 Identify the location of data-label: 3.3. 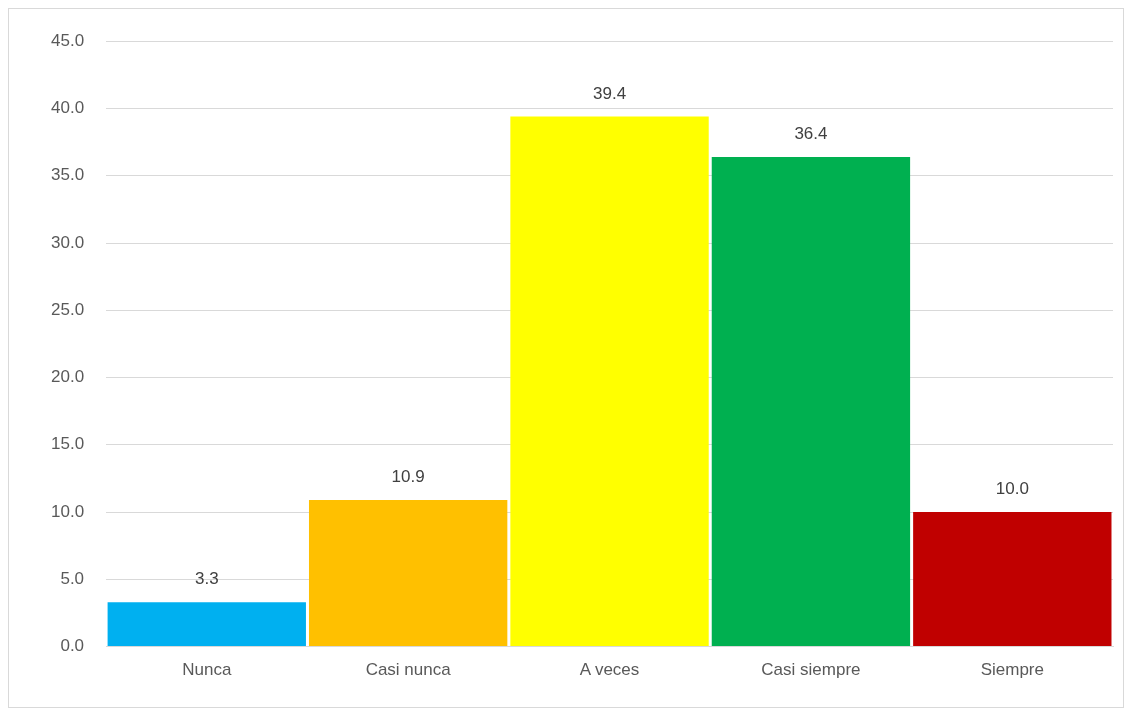
(206, 579).